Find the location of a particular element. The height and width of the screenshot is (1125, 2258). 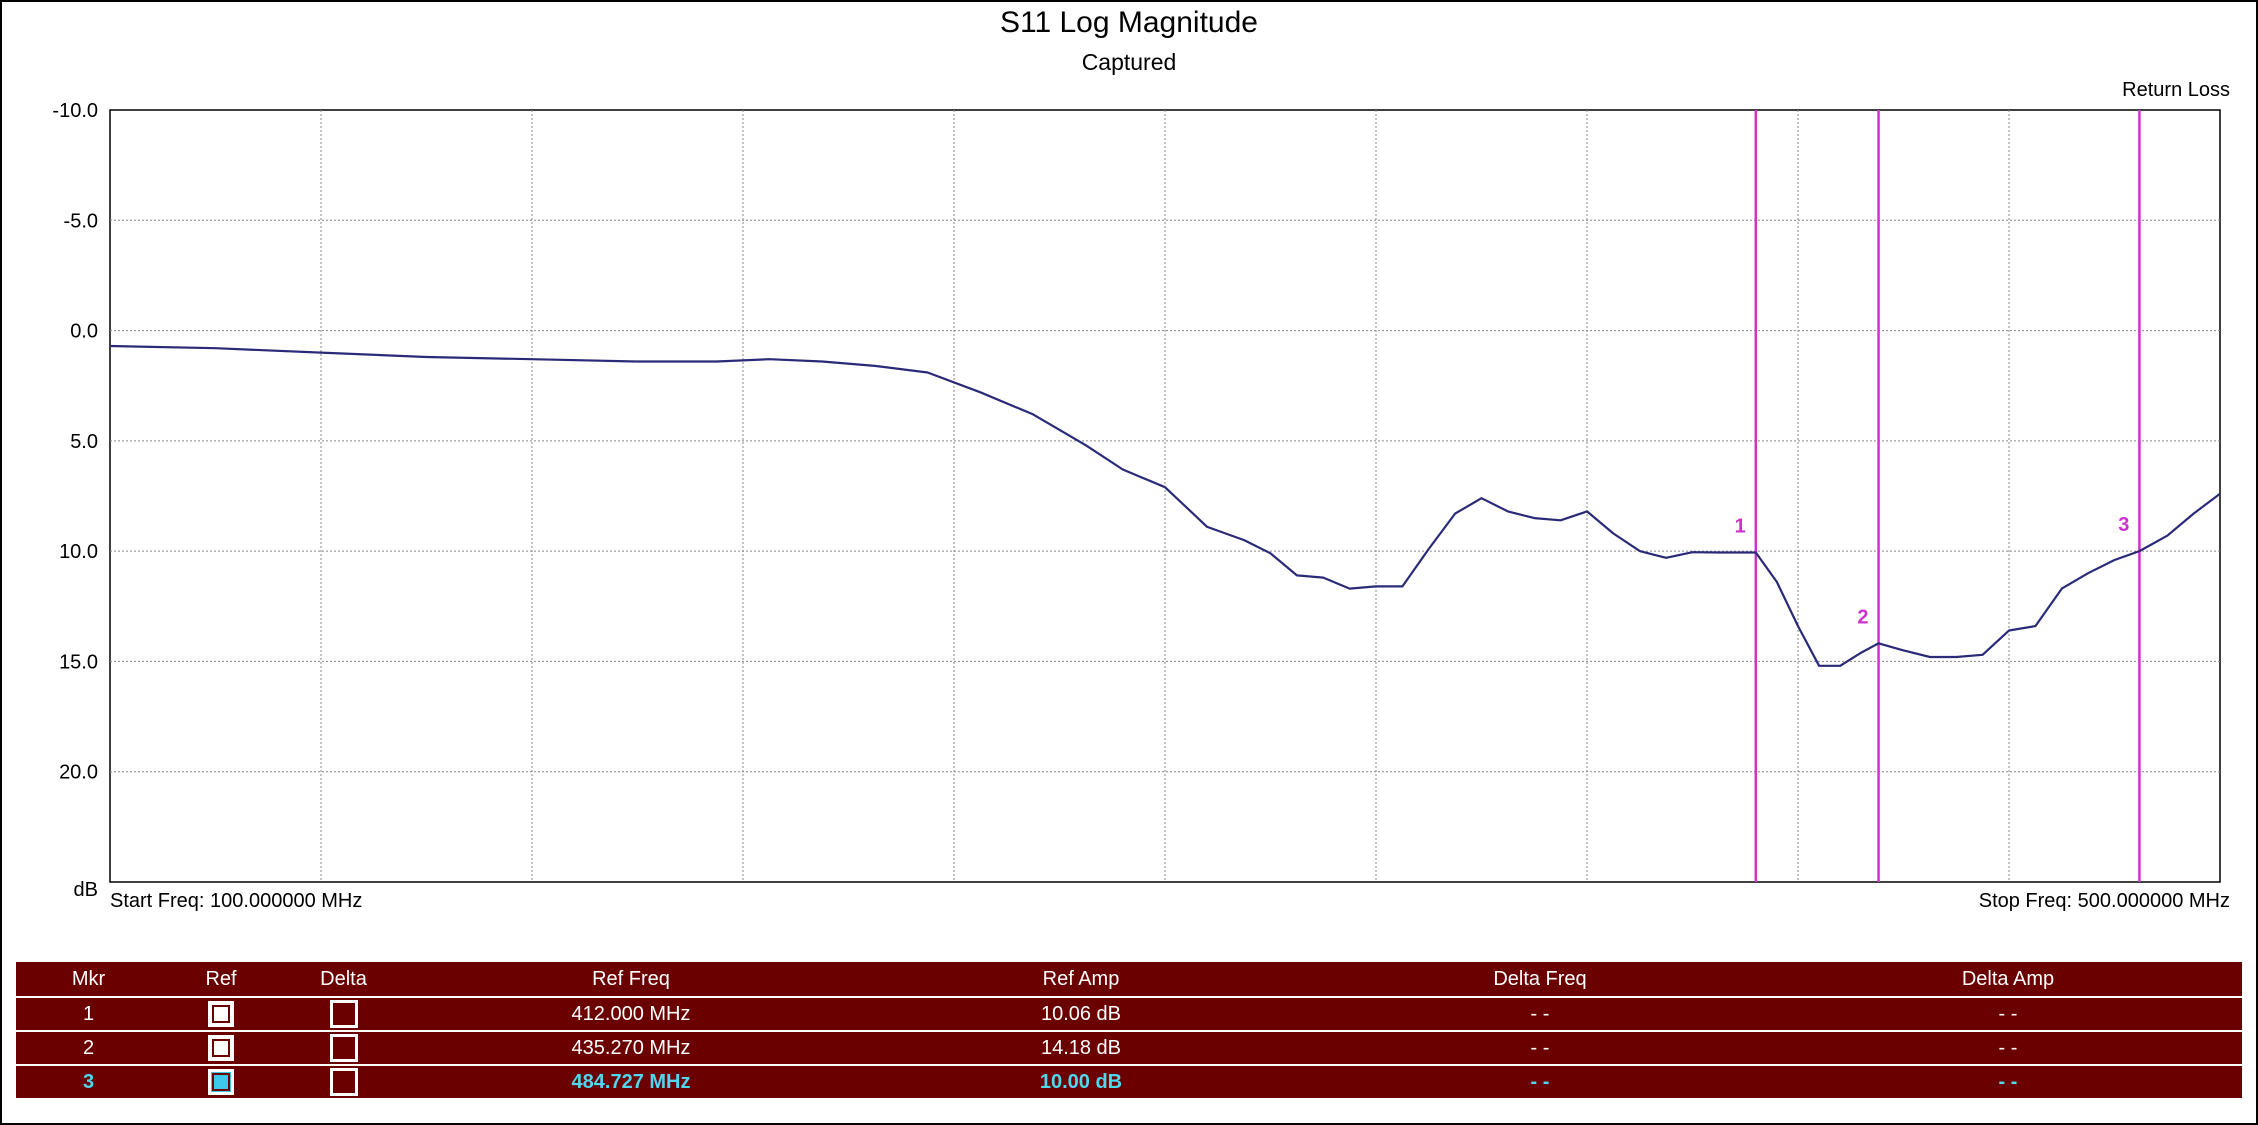

table-row-selected: 3 484.727 MHz 10.00 dB - - - - is located at coordinates (1129, 1081).